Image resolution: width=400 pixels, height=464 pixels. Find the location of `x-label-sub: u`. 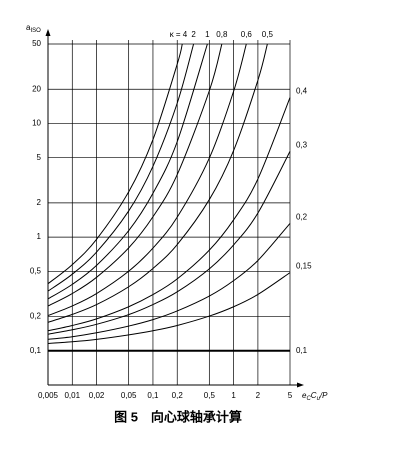

x-label-sub: u is located at coordinates (319, 399).